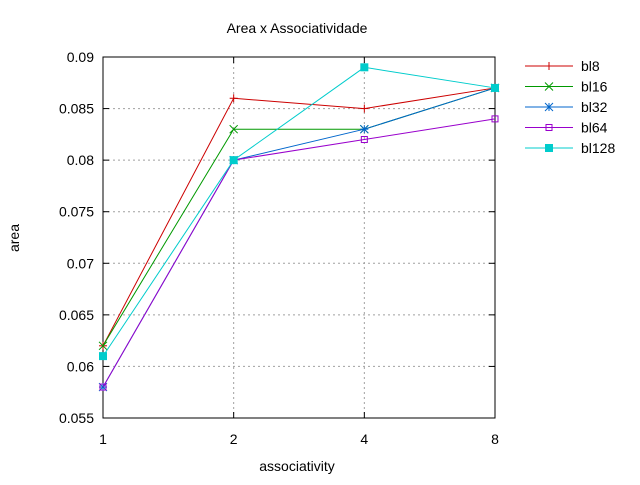 This screenshot has height=485, width=640. What do you see at coordinates (594, 107) in the screenshot?
I see `legend-label: bl32` at bounding box center [594, 107].